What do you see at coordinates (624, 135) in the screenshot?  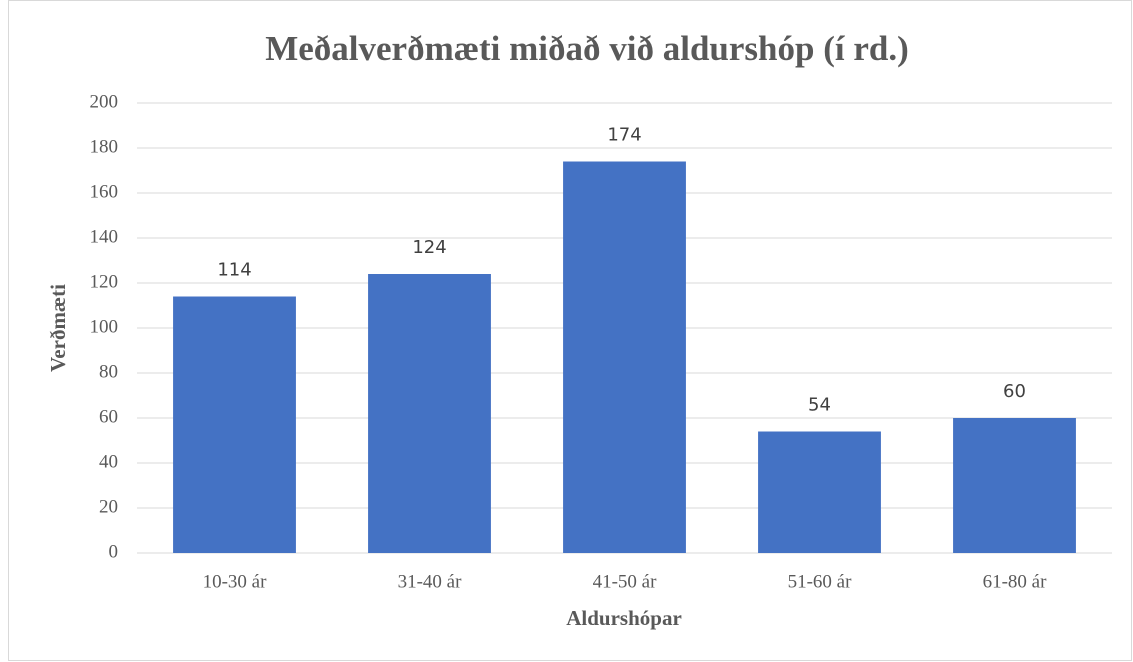 I see `data-label: 174` at bounding box center [624, 135].